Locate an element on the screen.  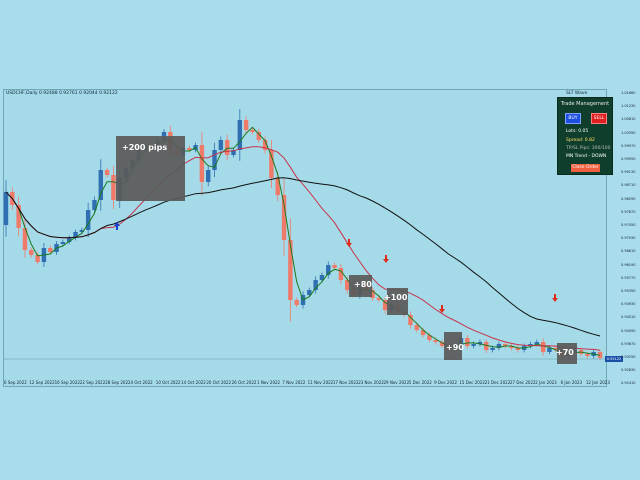
price-tick-label: 0.98710 is located at coordinates (628, 185).